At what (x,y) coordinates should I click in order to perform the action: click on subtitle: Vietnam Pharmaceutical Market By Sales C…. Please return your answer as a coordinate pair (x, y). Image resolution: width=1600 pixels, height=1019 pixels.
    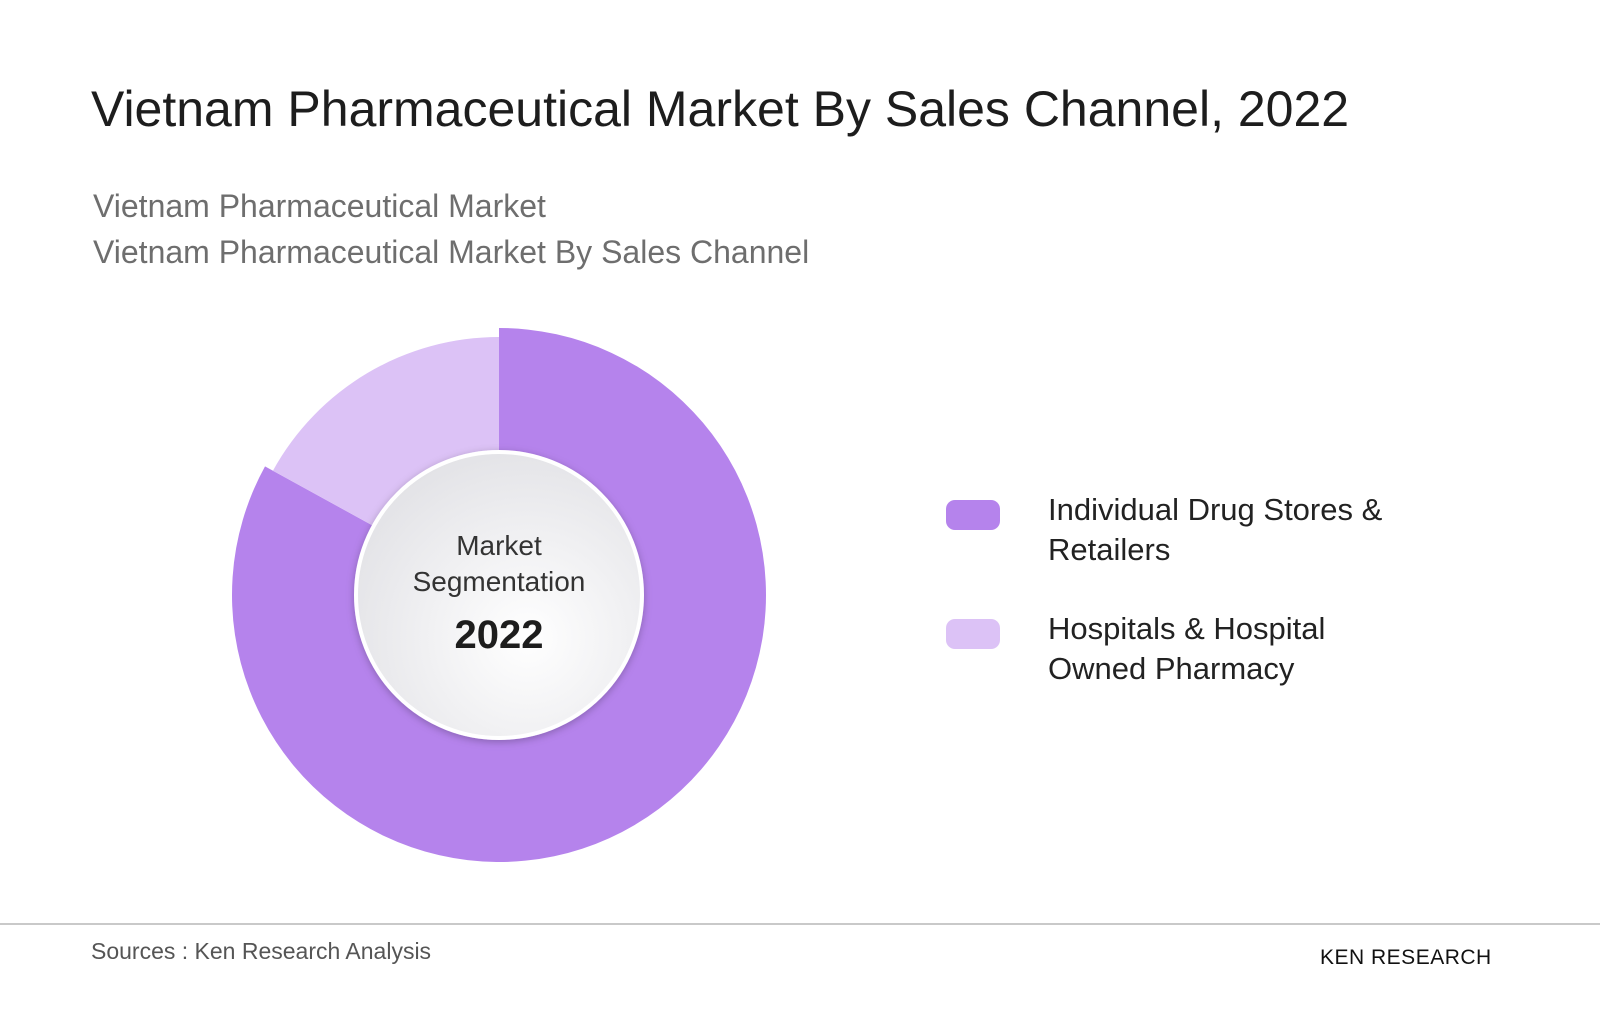
    Looking at the image, I should click on (451, 252).